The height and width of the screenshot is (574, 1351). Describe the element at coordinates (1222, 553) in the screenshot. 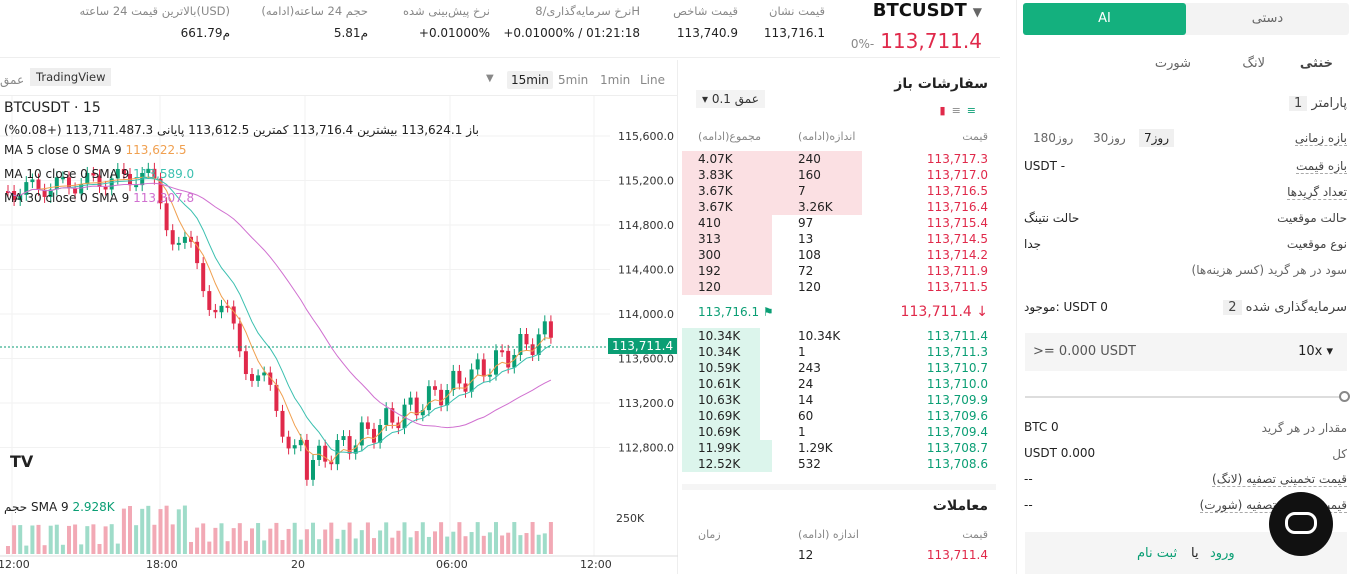

I see `login-link: ورود` at that location.